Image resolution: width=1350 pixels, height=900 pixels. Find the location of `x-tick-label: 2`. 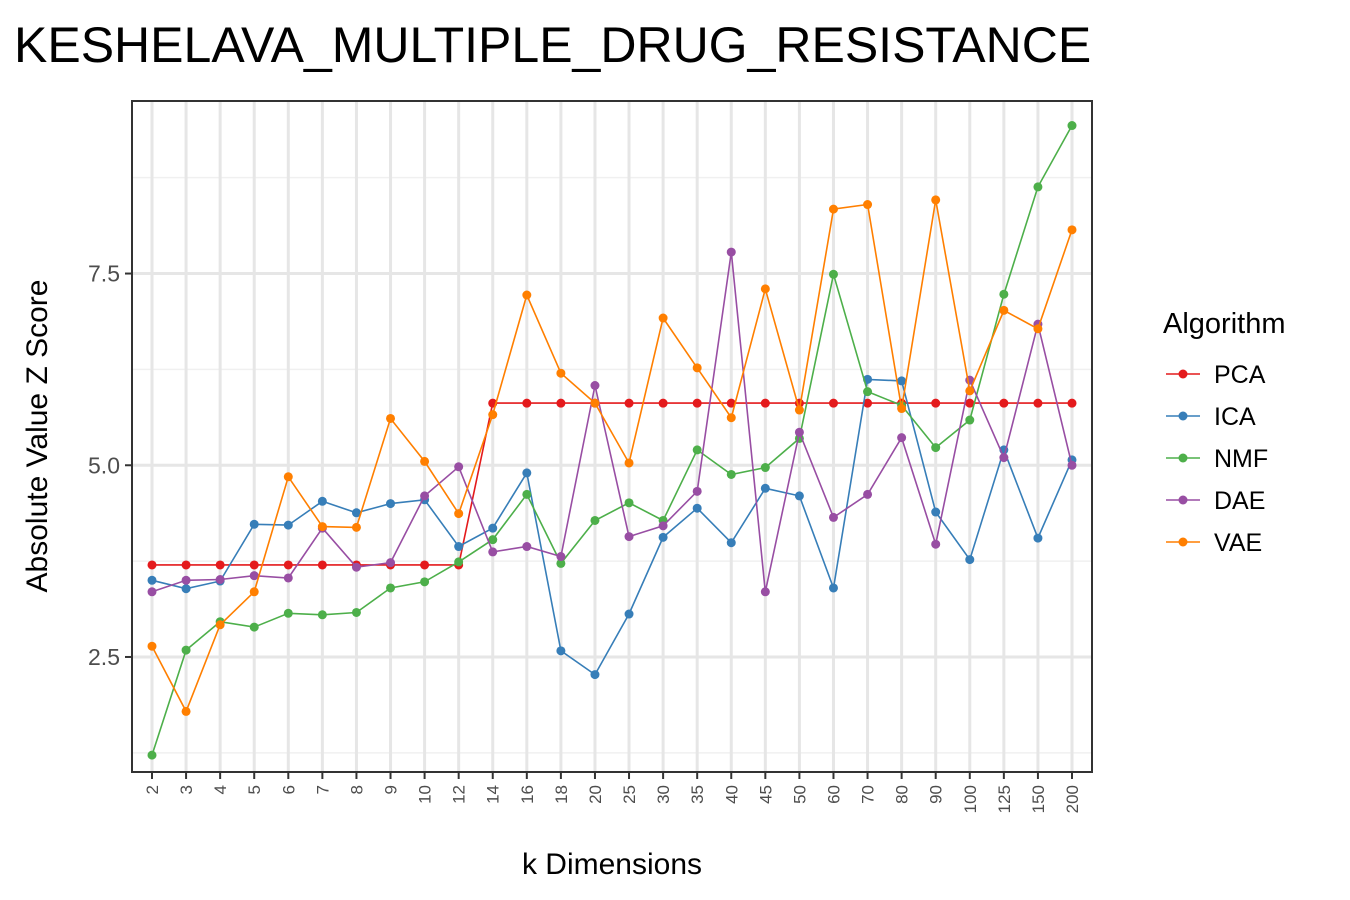

x-tick-label: 2 is located at coordinates (152, 789).